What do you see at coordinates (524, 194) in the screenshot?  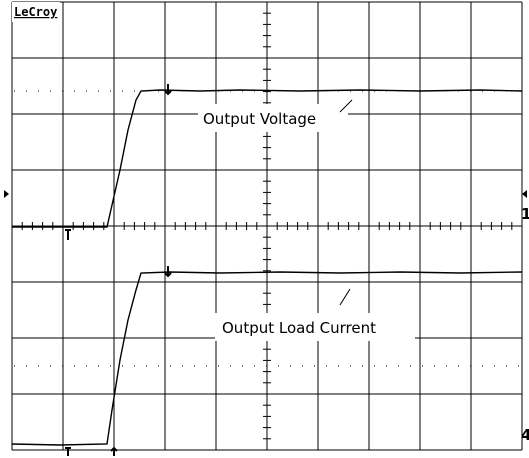 I see `ch-marker` at bounding box center [524, 194].